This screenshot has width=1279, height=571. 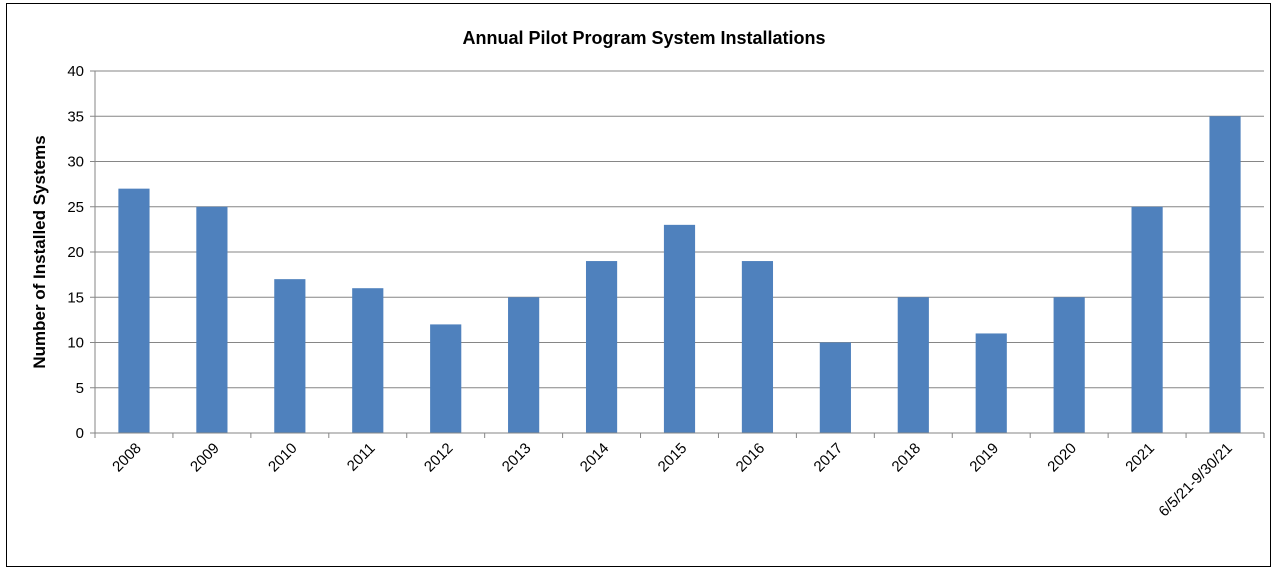 I want to click on x-tick-label: 2014, so click(x=595, y=458).